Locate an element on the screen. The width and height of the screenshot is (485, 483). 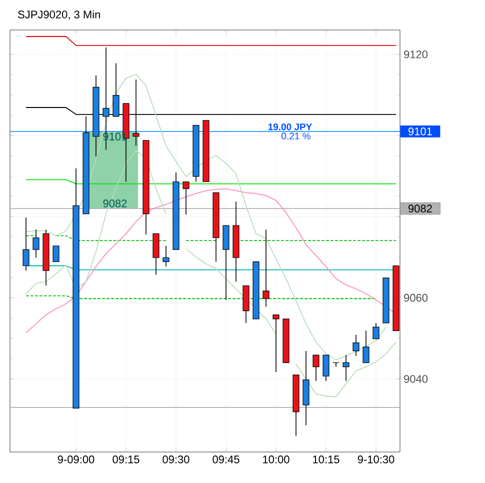
annotation: 9082 is located at coordinates (115, 204).